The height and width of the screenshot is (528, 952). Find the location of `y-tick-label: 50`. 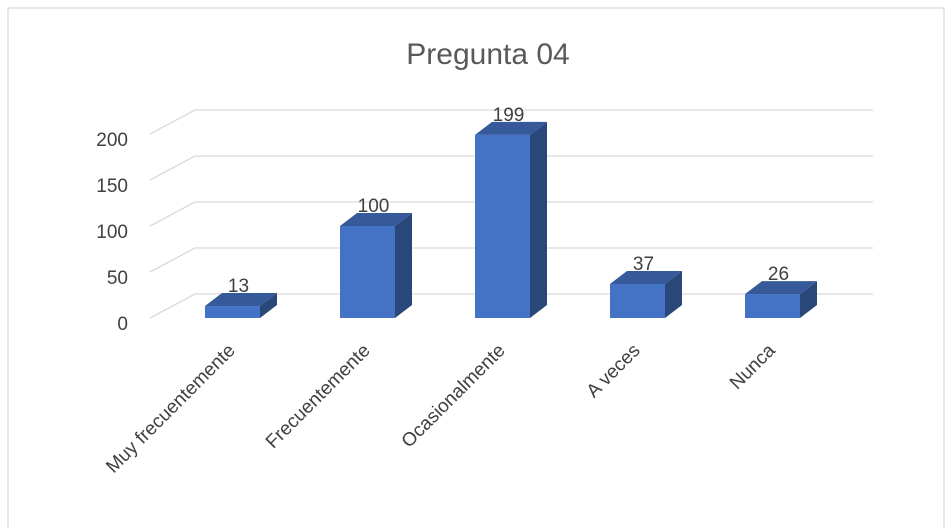

y-tick-label: 50 is located at coordinates (117, 278).